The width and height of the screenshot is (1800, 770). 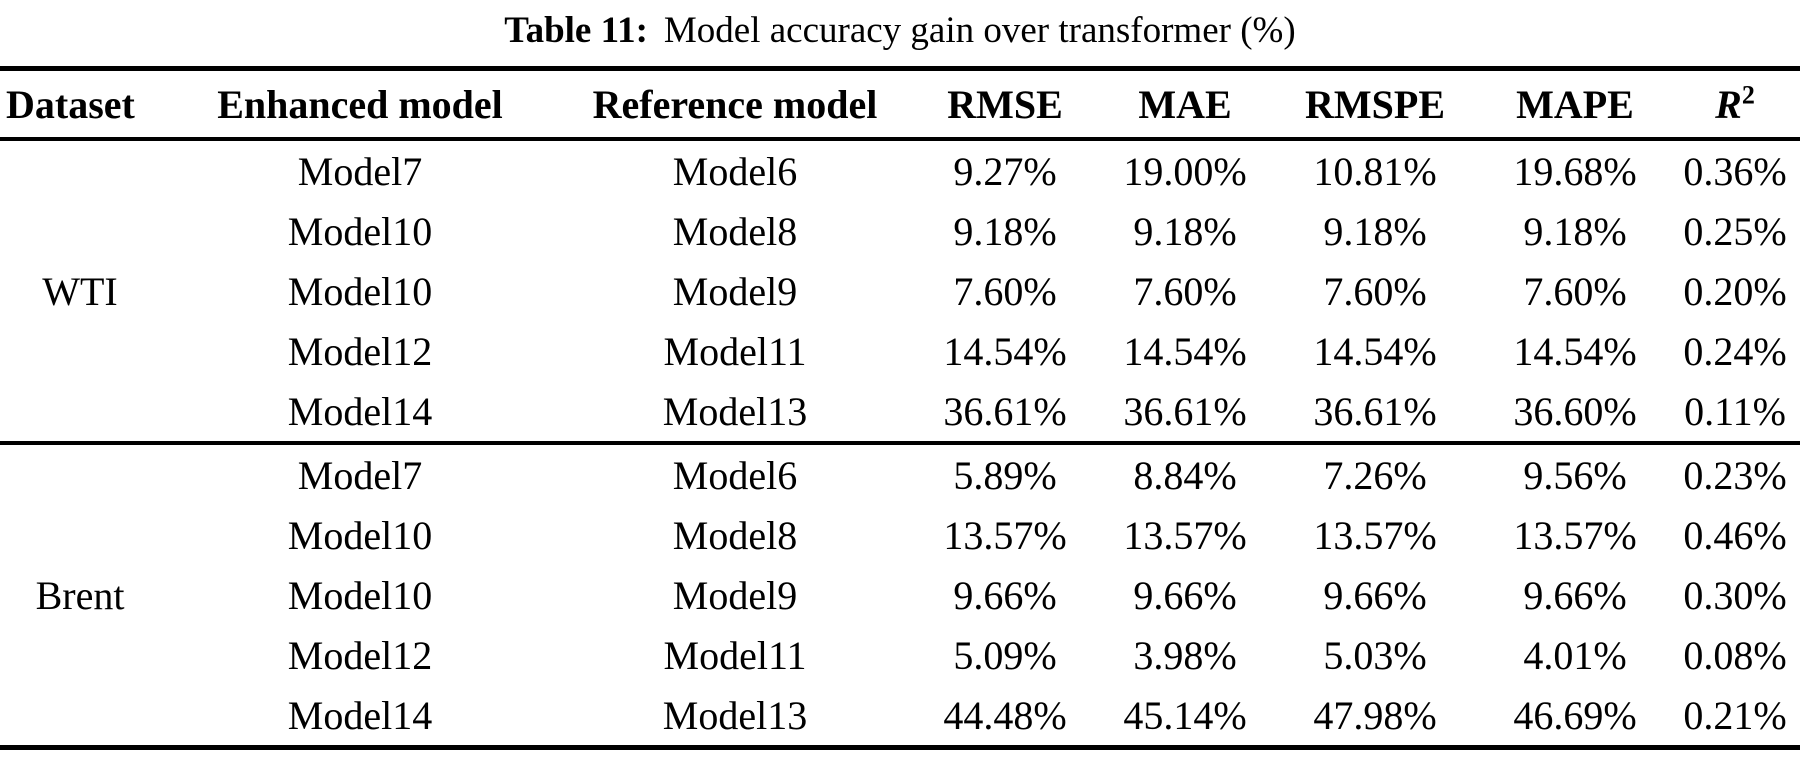 I want to click on column-header-dataset: Dataset, so click(x=80, y=105).